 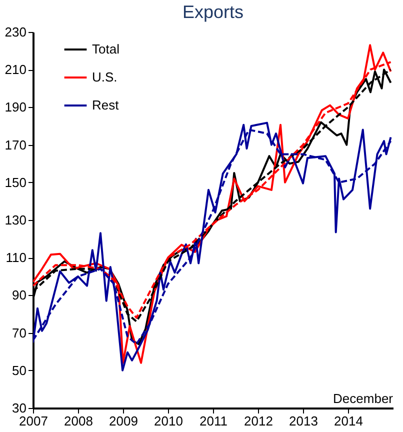 I want to click on y-tick-label: 170, so click(x=15, y=144).